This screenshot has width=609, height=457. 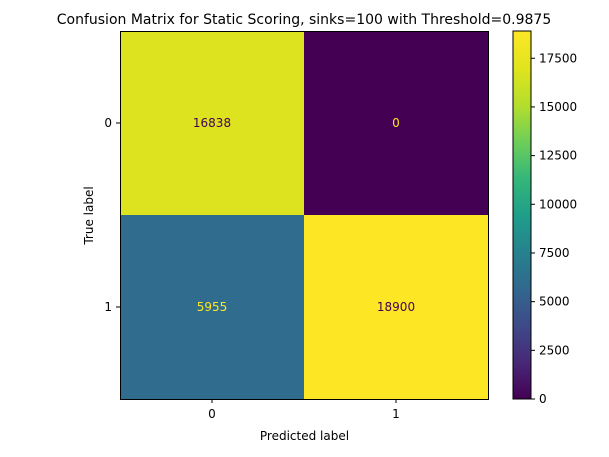 I want to click on y-tick-label: 1, so click(x=108, y=307).